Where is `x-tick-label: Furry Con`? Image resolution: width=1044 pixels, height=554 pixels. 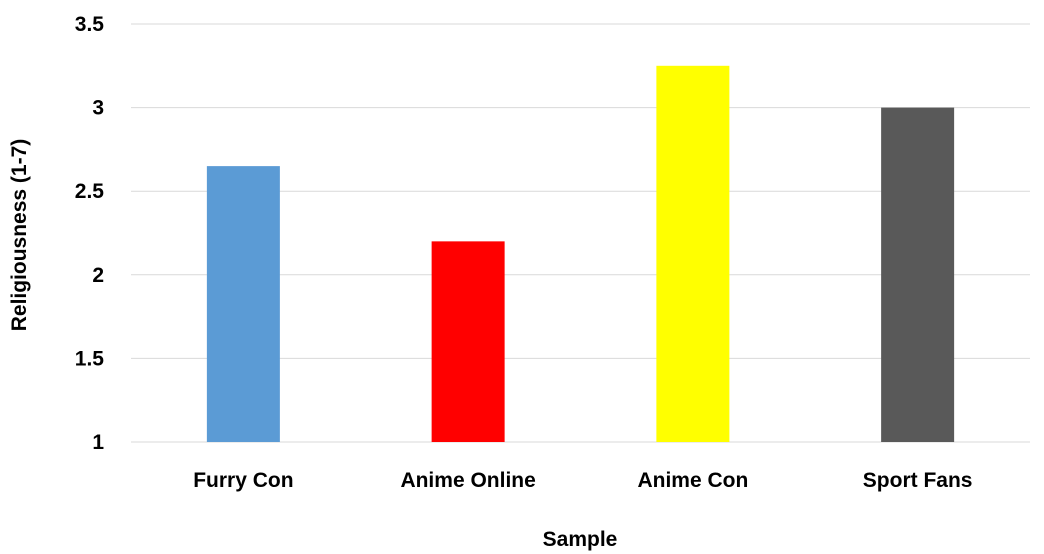
x-tick-label: Furry Con is located at coordinates (243, 480).